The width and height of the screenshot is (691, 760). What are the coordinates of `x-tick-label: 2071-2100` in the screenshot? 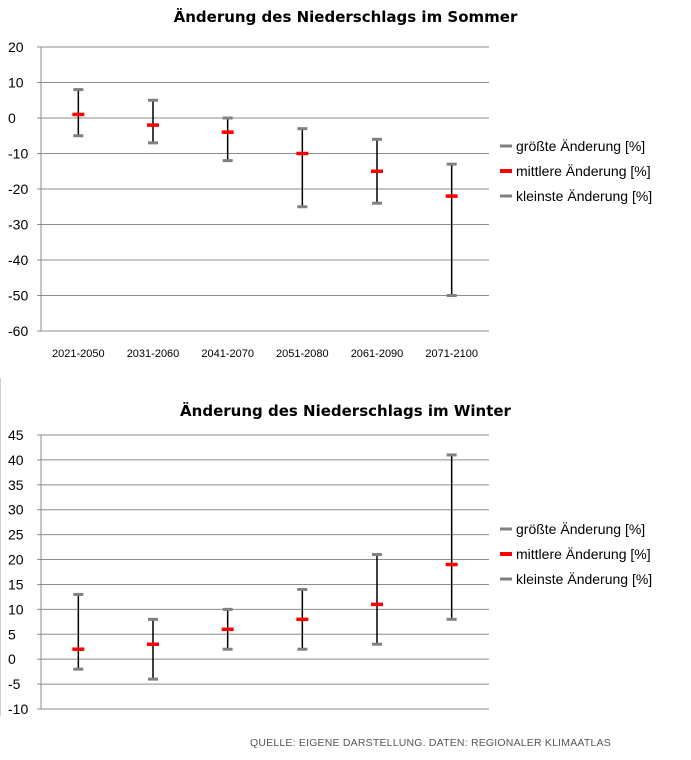 It's located at (451, 354).